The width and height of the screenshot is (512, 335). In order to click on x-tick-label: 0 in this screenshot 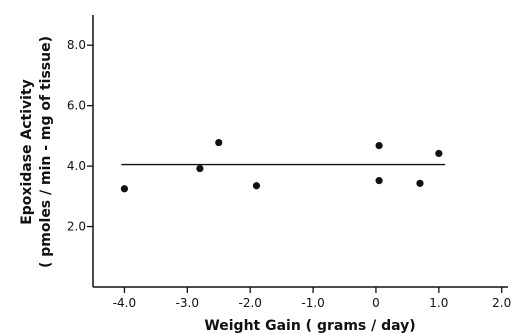, I will do `click(376, 303)`.